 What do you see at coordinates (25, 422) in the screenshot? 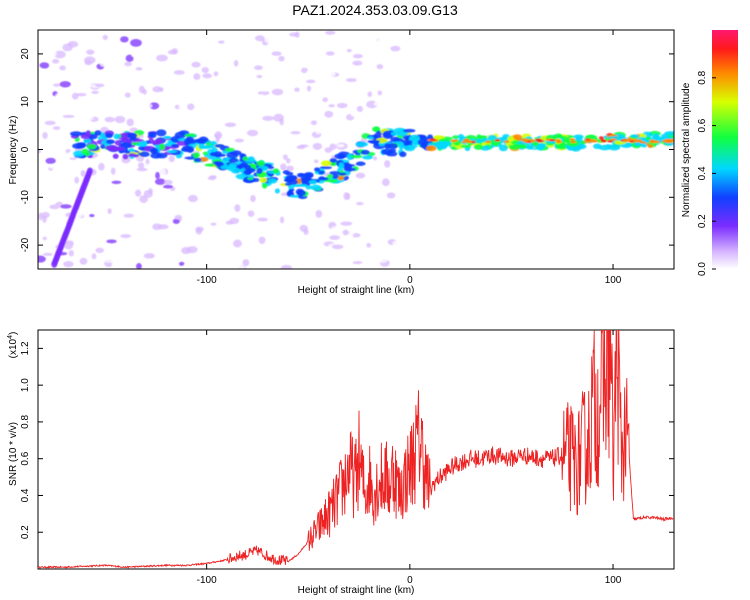
I see `y-tick-label: 0.8` at bounding box center [25, 422].